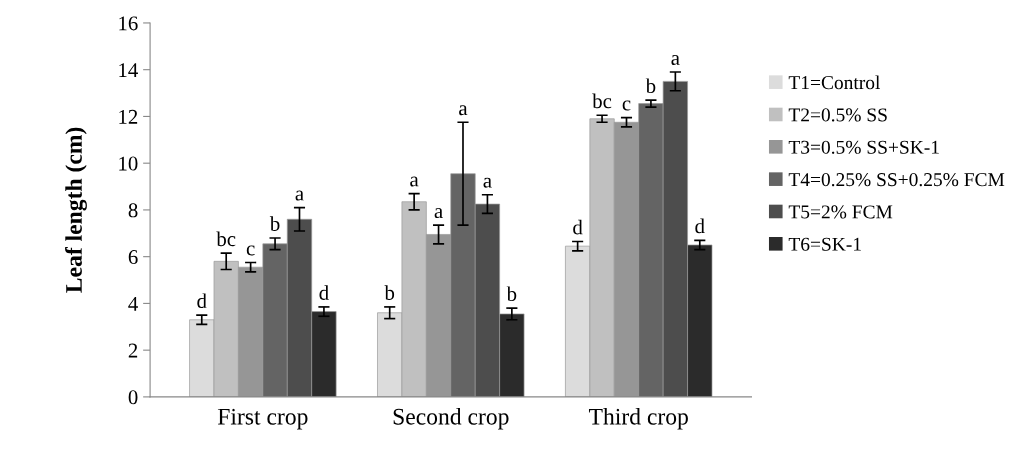 The width and height of the screenshot is (1028, 450). What do you see at coordinates (896, 180) in the screenshot?
I see `legend-label: T4=0.25% SS+0.25% FCM` at bounding box center [896, 180].